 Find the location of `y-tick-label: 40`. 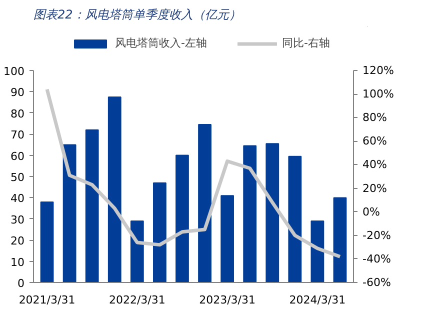

y-tick-label: 40 is located at coordinates (17, 199).